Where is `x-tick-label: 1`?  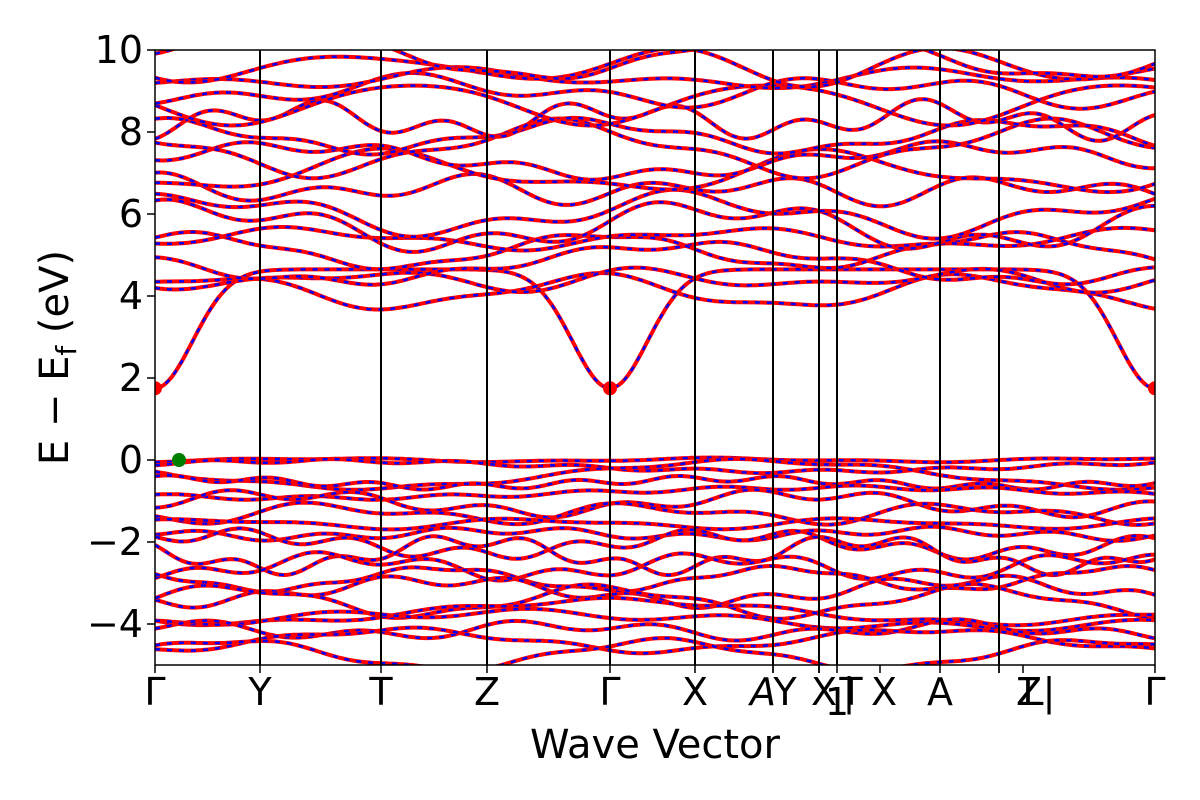
x-tick-label: 1 is located at coordinates (837, 702).